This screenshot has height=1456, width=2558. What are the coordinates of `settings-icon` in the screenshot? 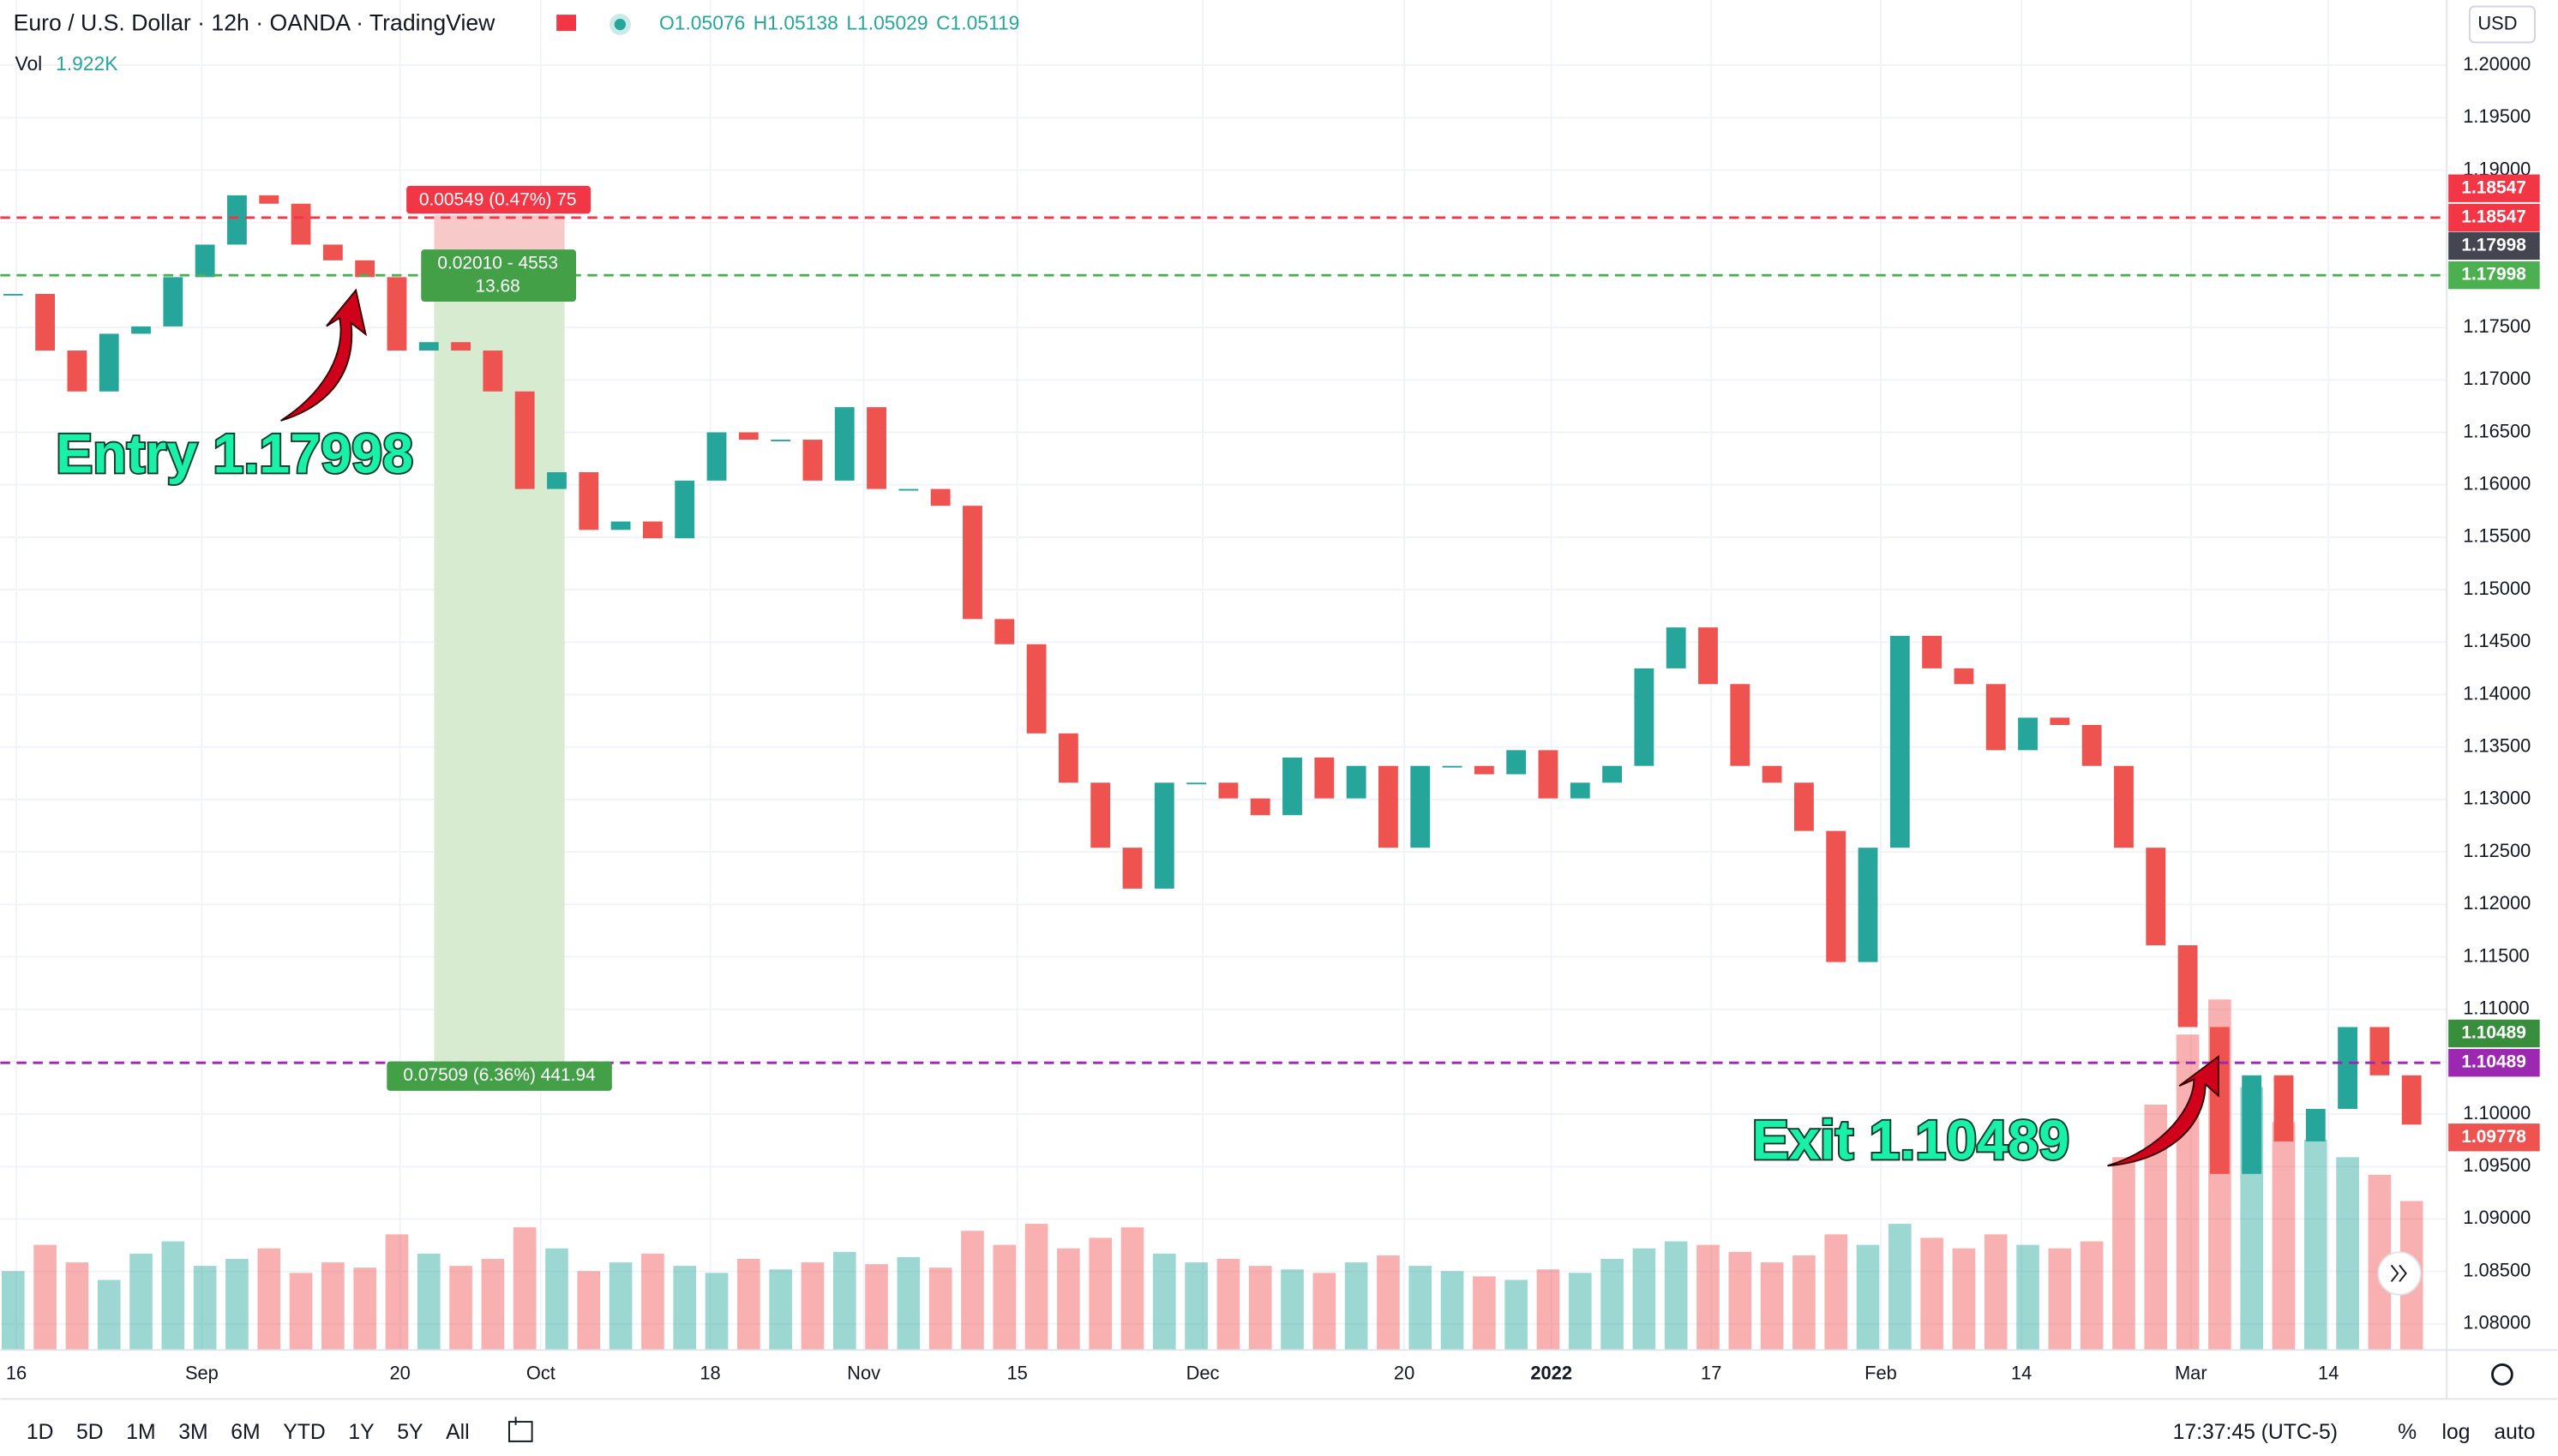 It's located at (2502, 1375).